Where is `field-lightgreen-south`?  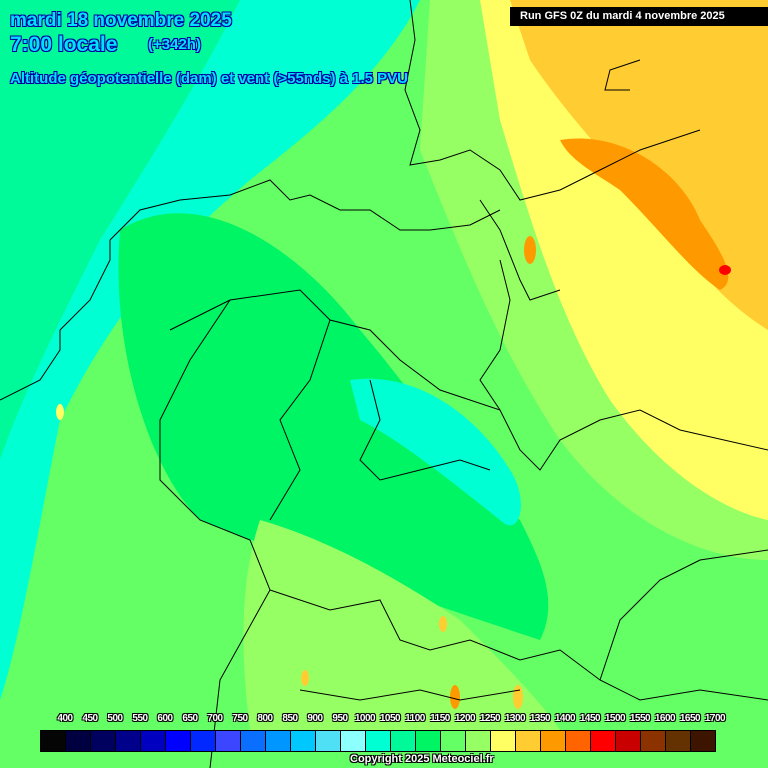 field-lightgreen-south is located at coordinates (401, 625).